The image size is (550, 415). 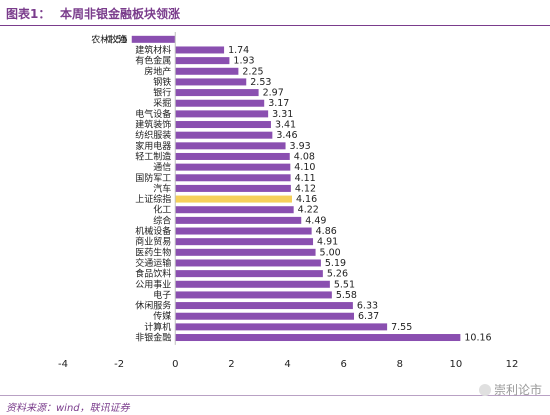 I want to click on x-tick-label: -4, so click(x=63, y=364).